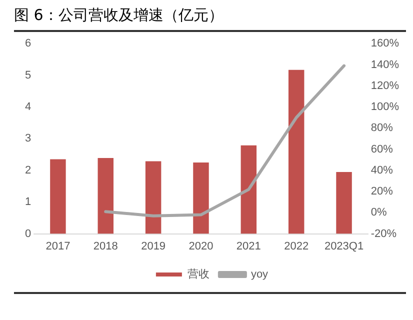 The width and height of the screenshot is (413, 320). Describe the element at coordinates (153, 246) in the screenshot. I see `x-tick-label: 2019` at that location.